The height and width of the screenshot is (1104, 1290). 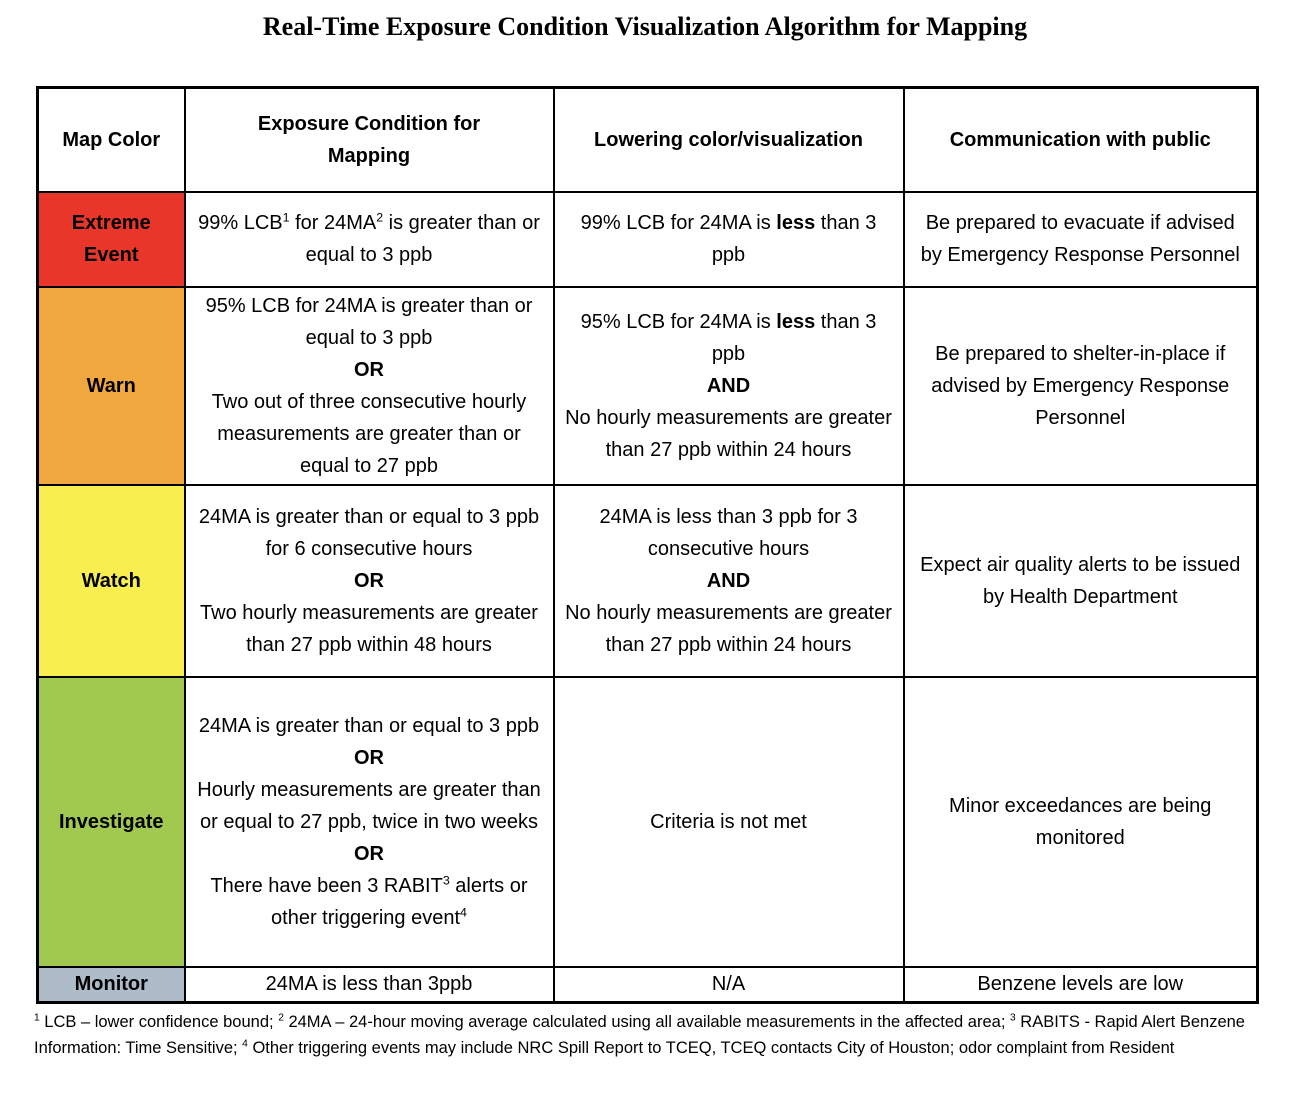 I want to click on communication-cell-monitor: Benzene levels are low, so click(x=1080, y=984).